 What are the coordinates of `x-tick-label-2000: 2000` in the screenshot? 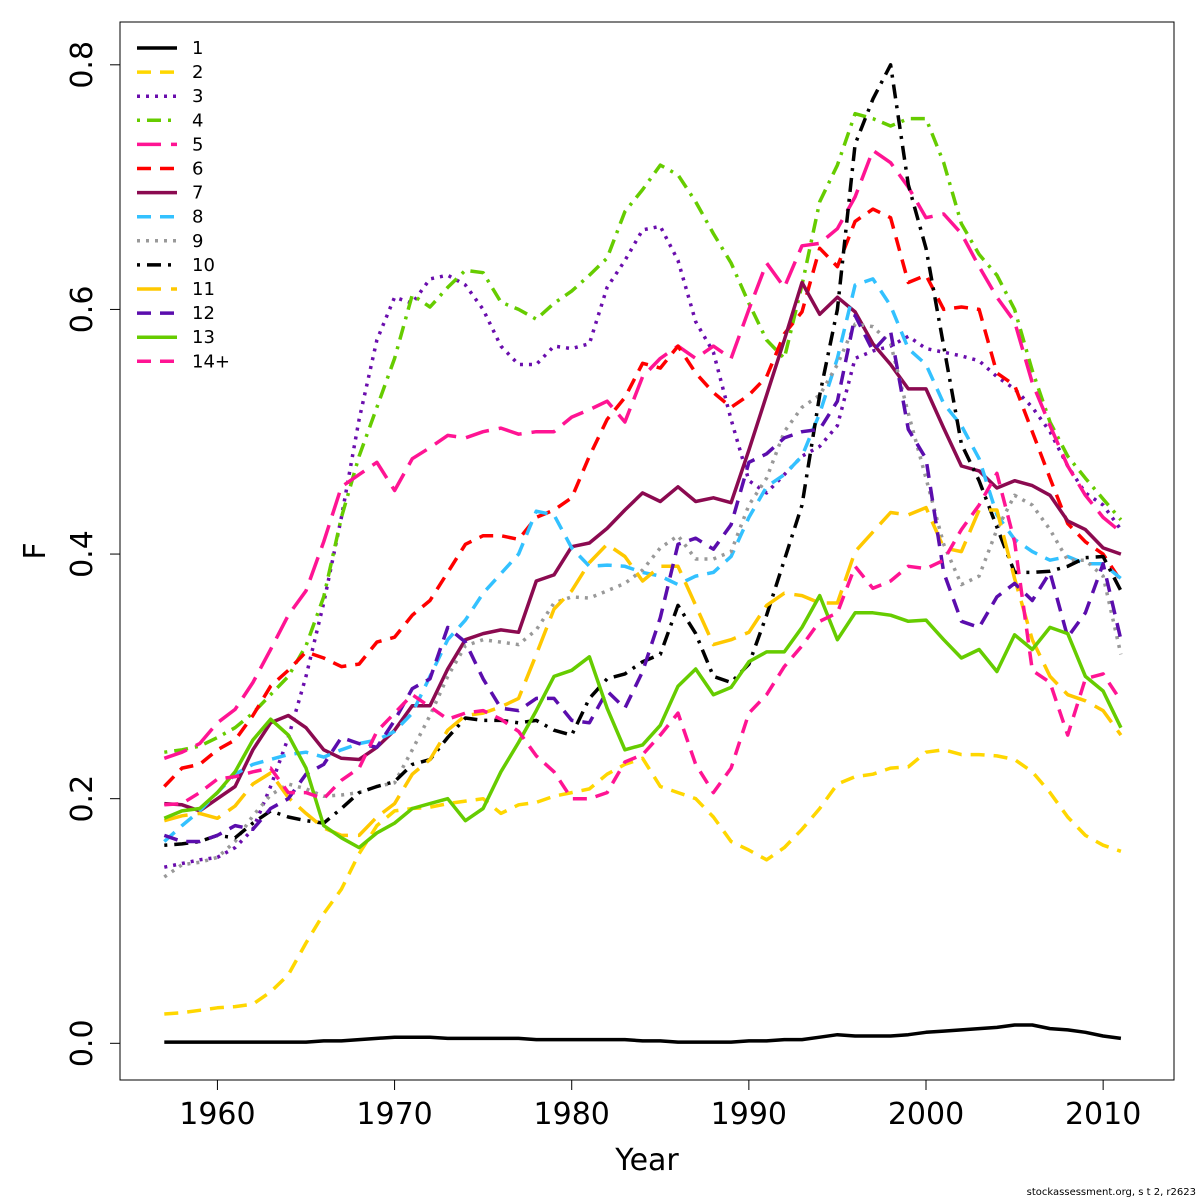 It's located at (926, 1114).